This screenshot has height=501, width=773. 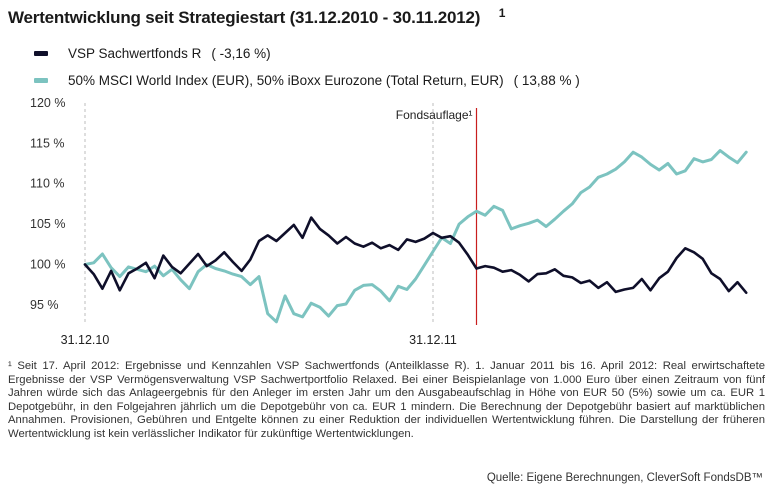 I want to click on chart-title-text: Wertentwicklung seit Strategiestart, so click(x=147, y=17).